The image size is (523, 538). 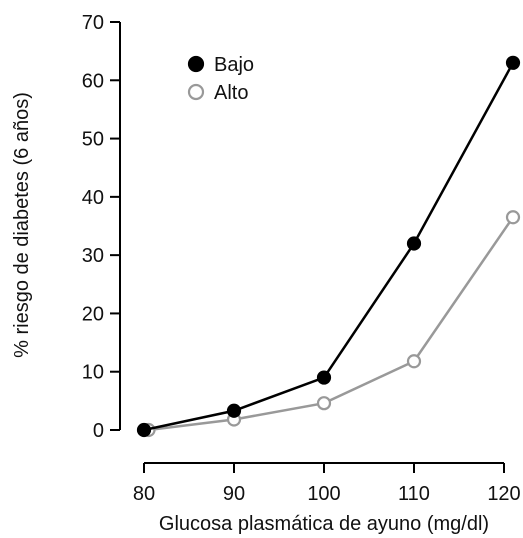 What do you see at coordinates (93, 81) in the screenshot?
I see `y-tick-label: 60` at bounding box center [93, 81].